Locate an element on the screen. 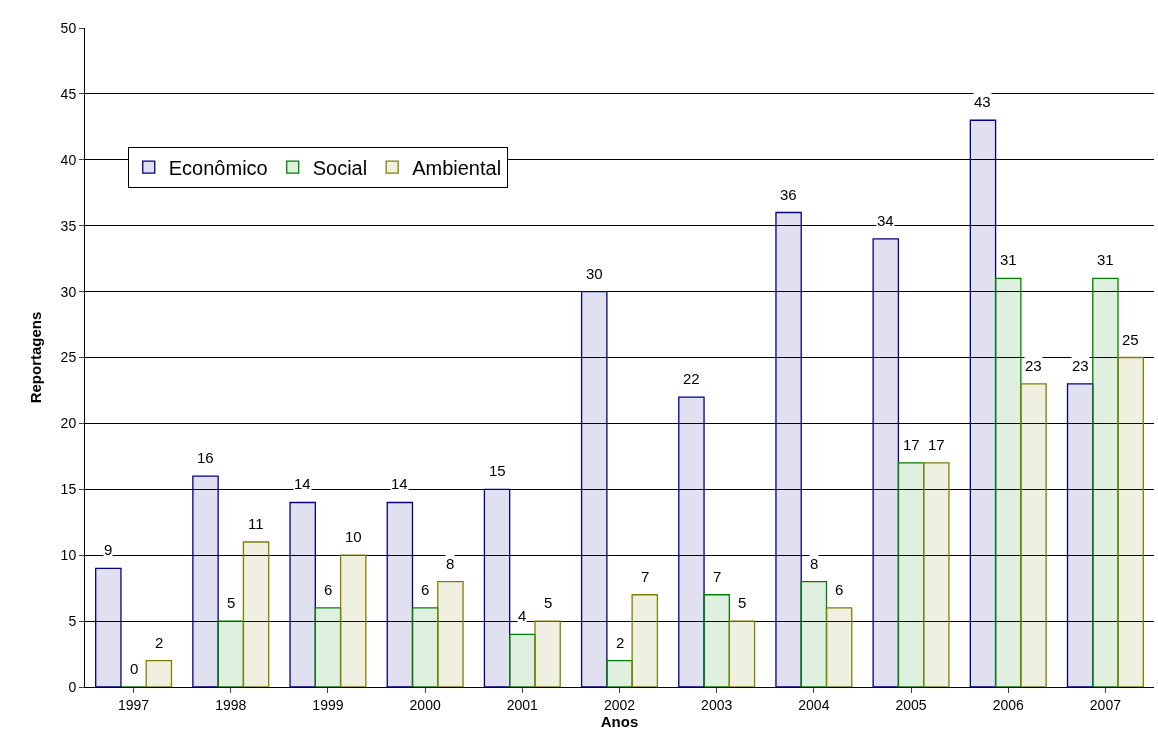  legend-label: Ambiental is located at coordinates (457, 167).